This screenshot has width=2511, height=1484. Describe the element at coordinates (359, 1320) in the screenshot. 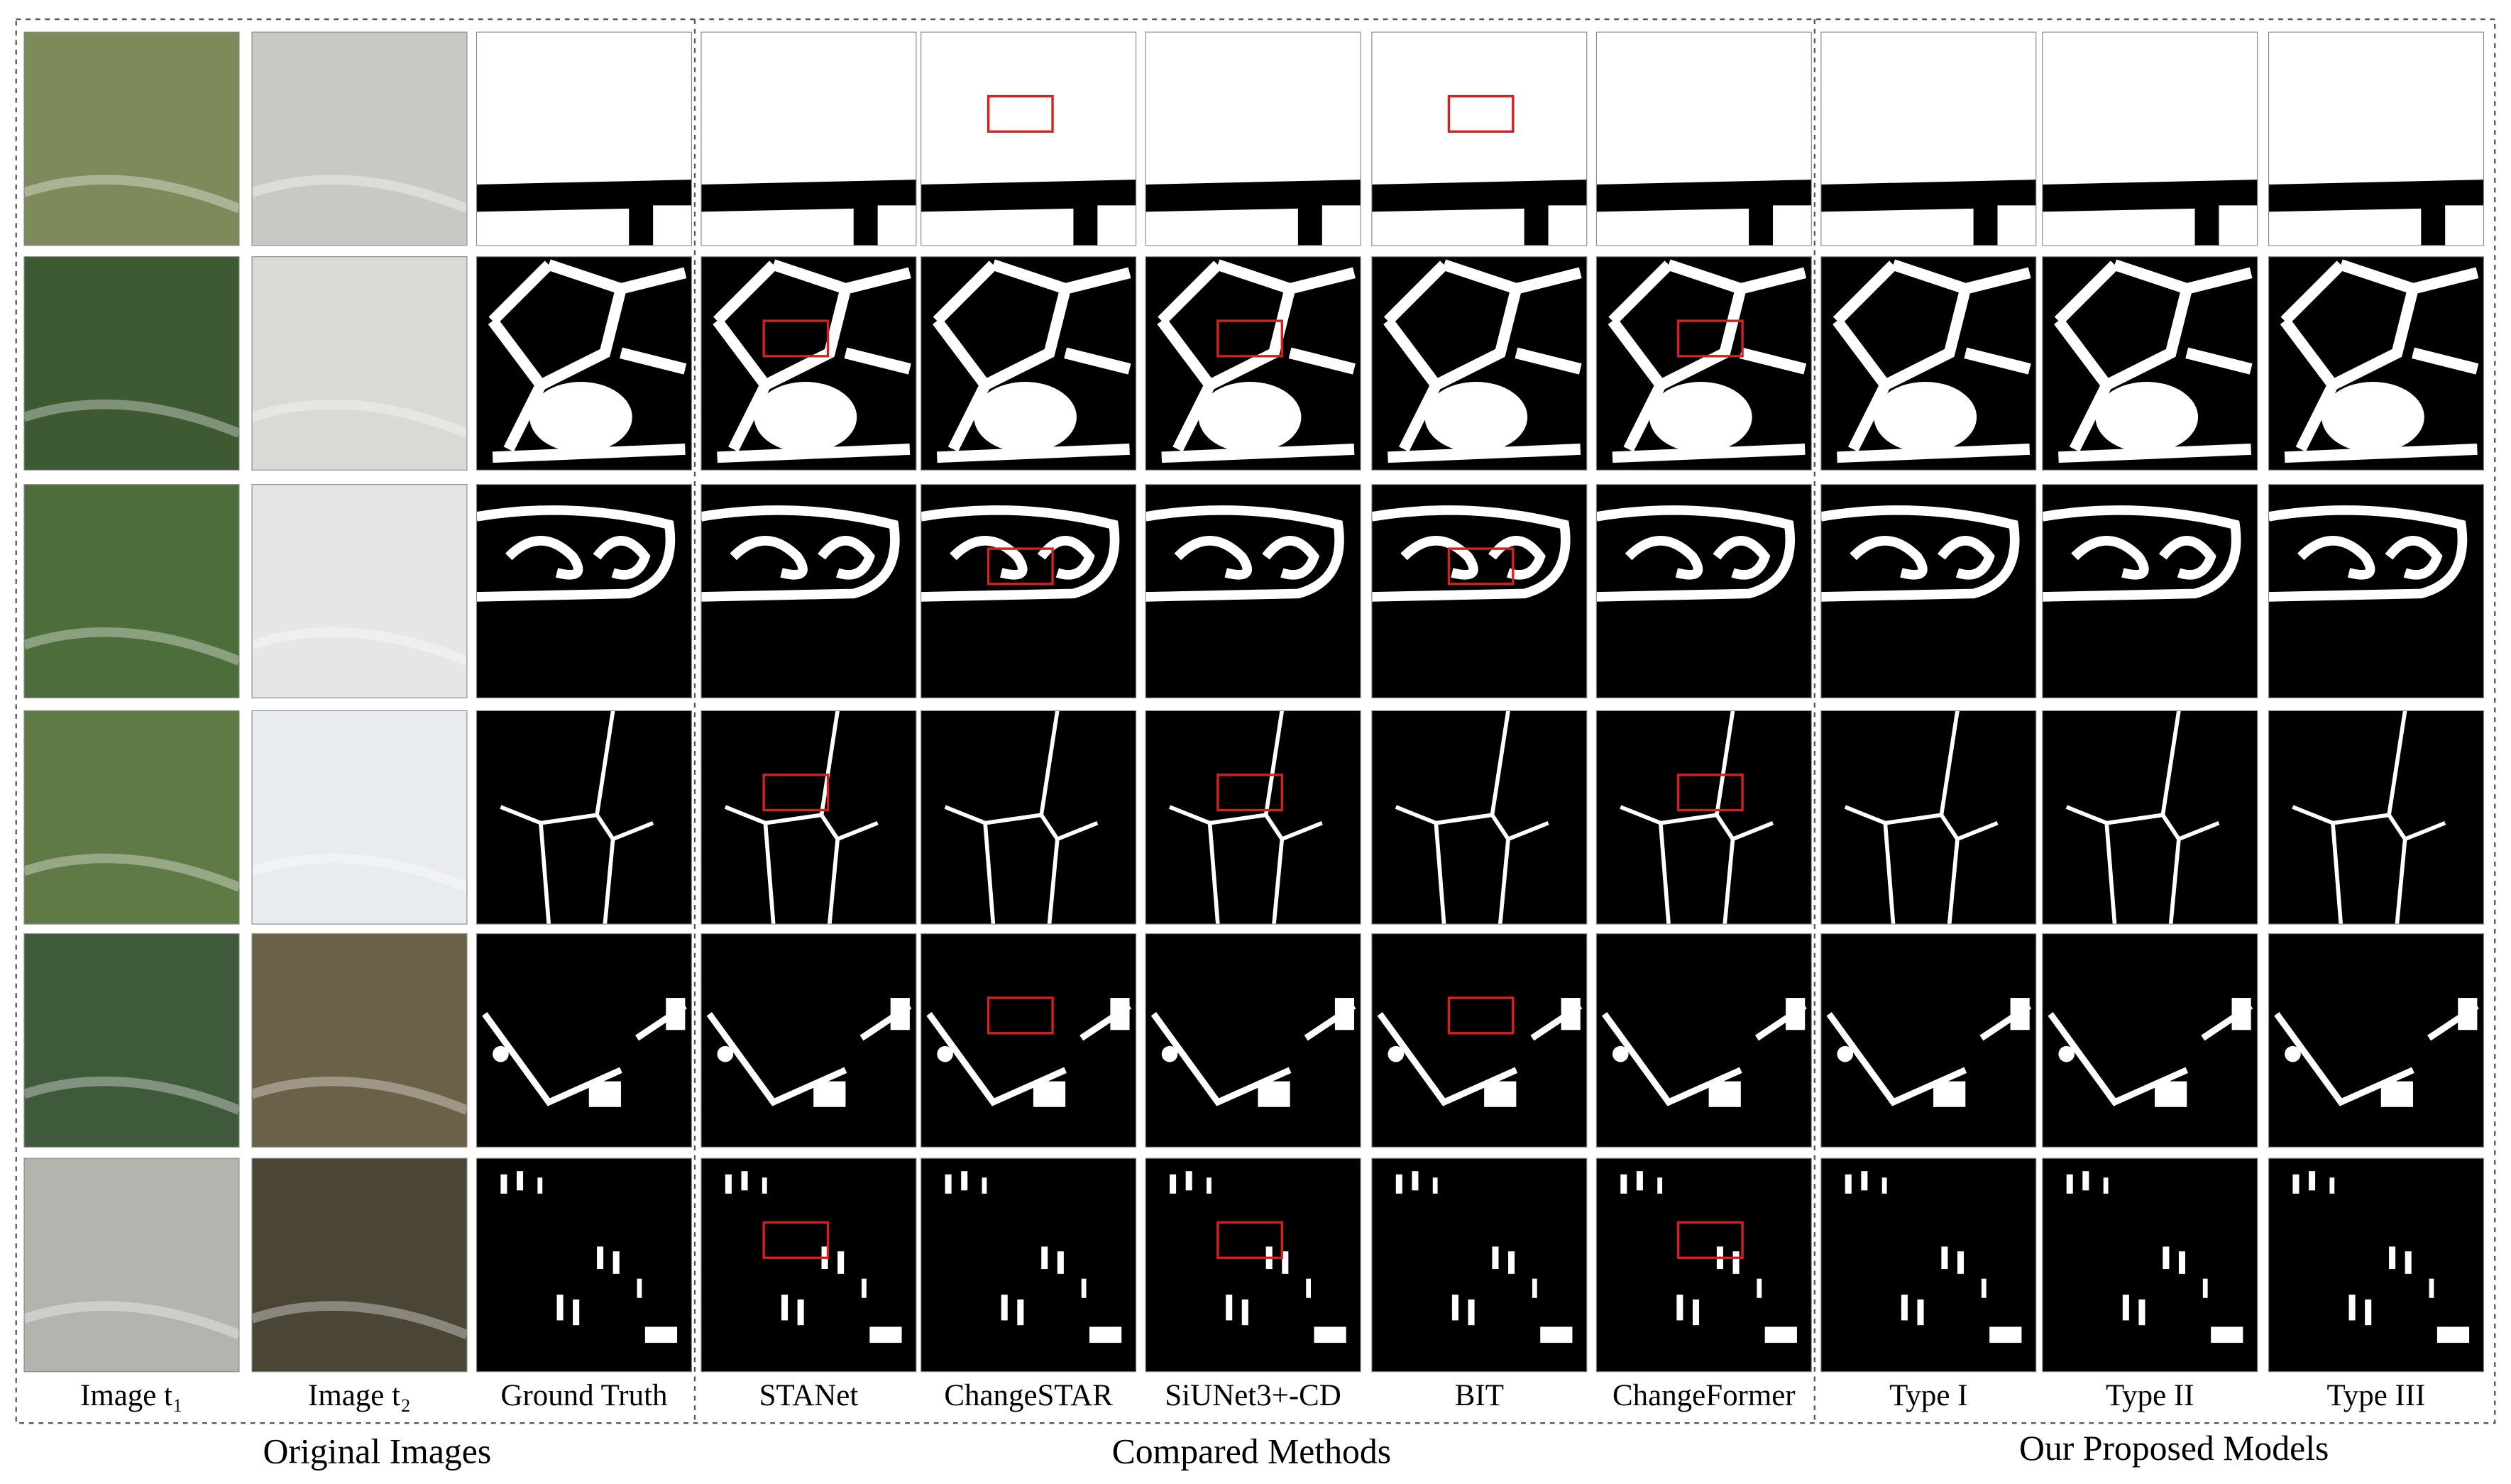

I see `photo-detail` at that location.